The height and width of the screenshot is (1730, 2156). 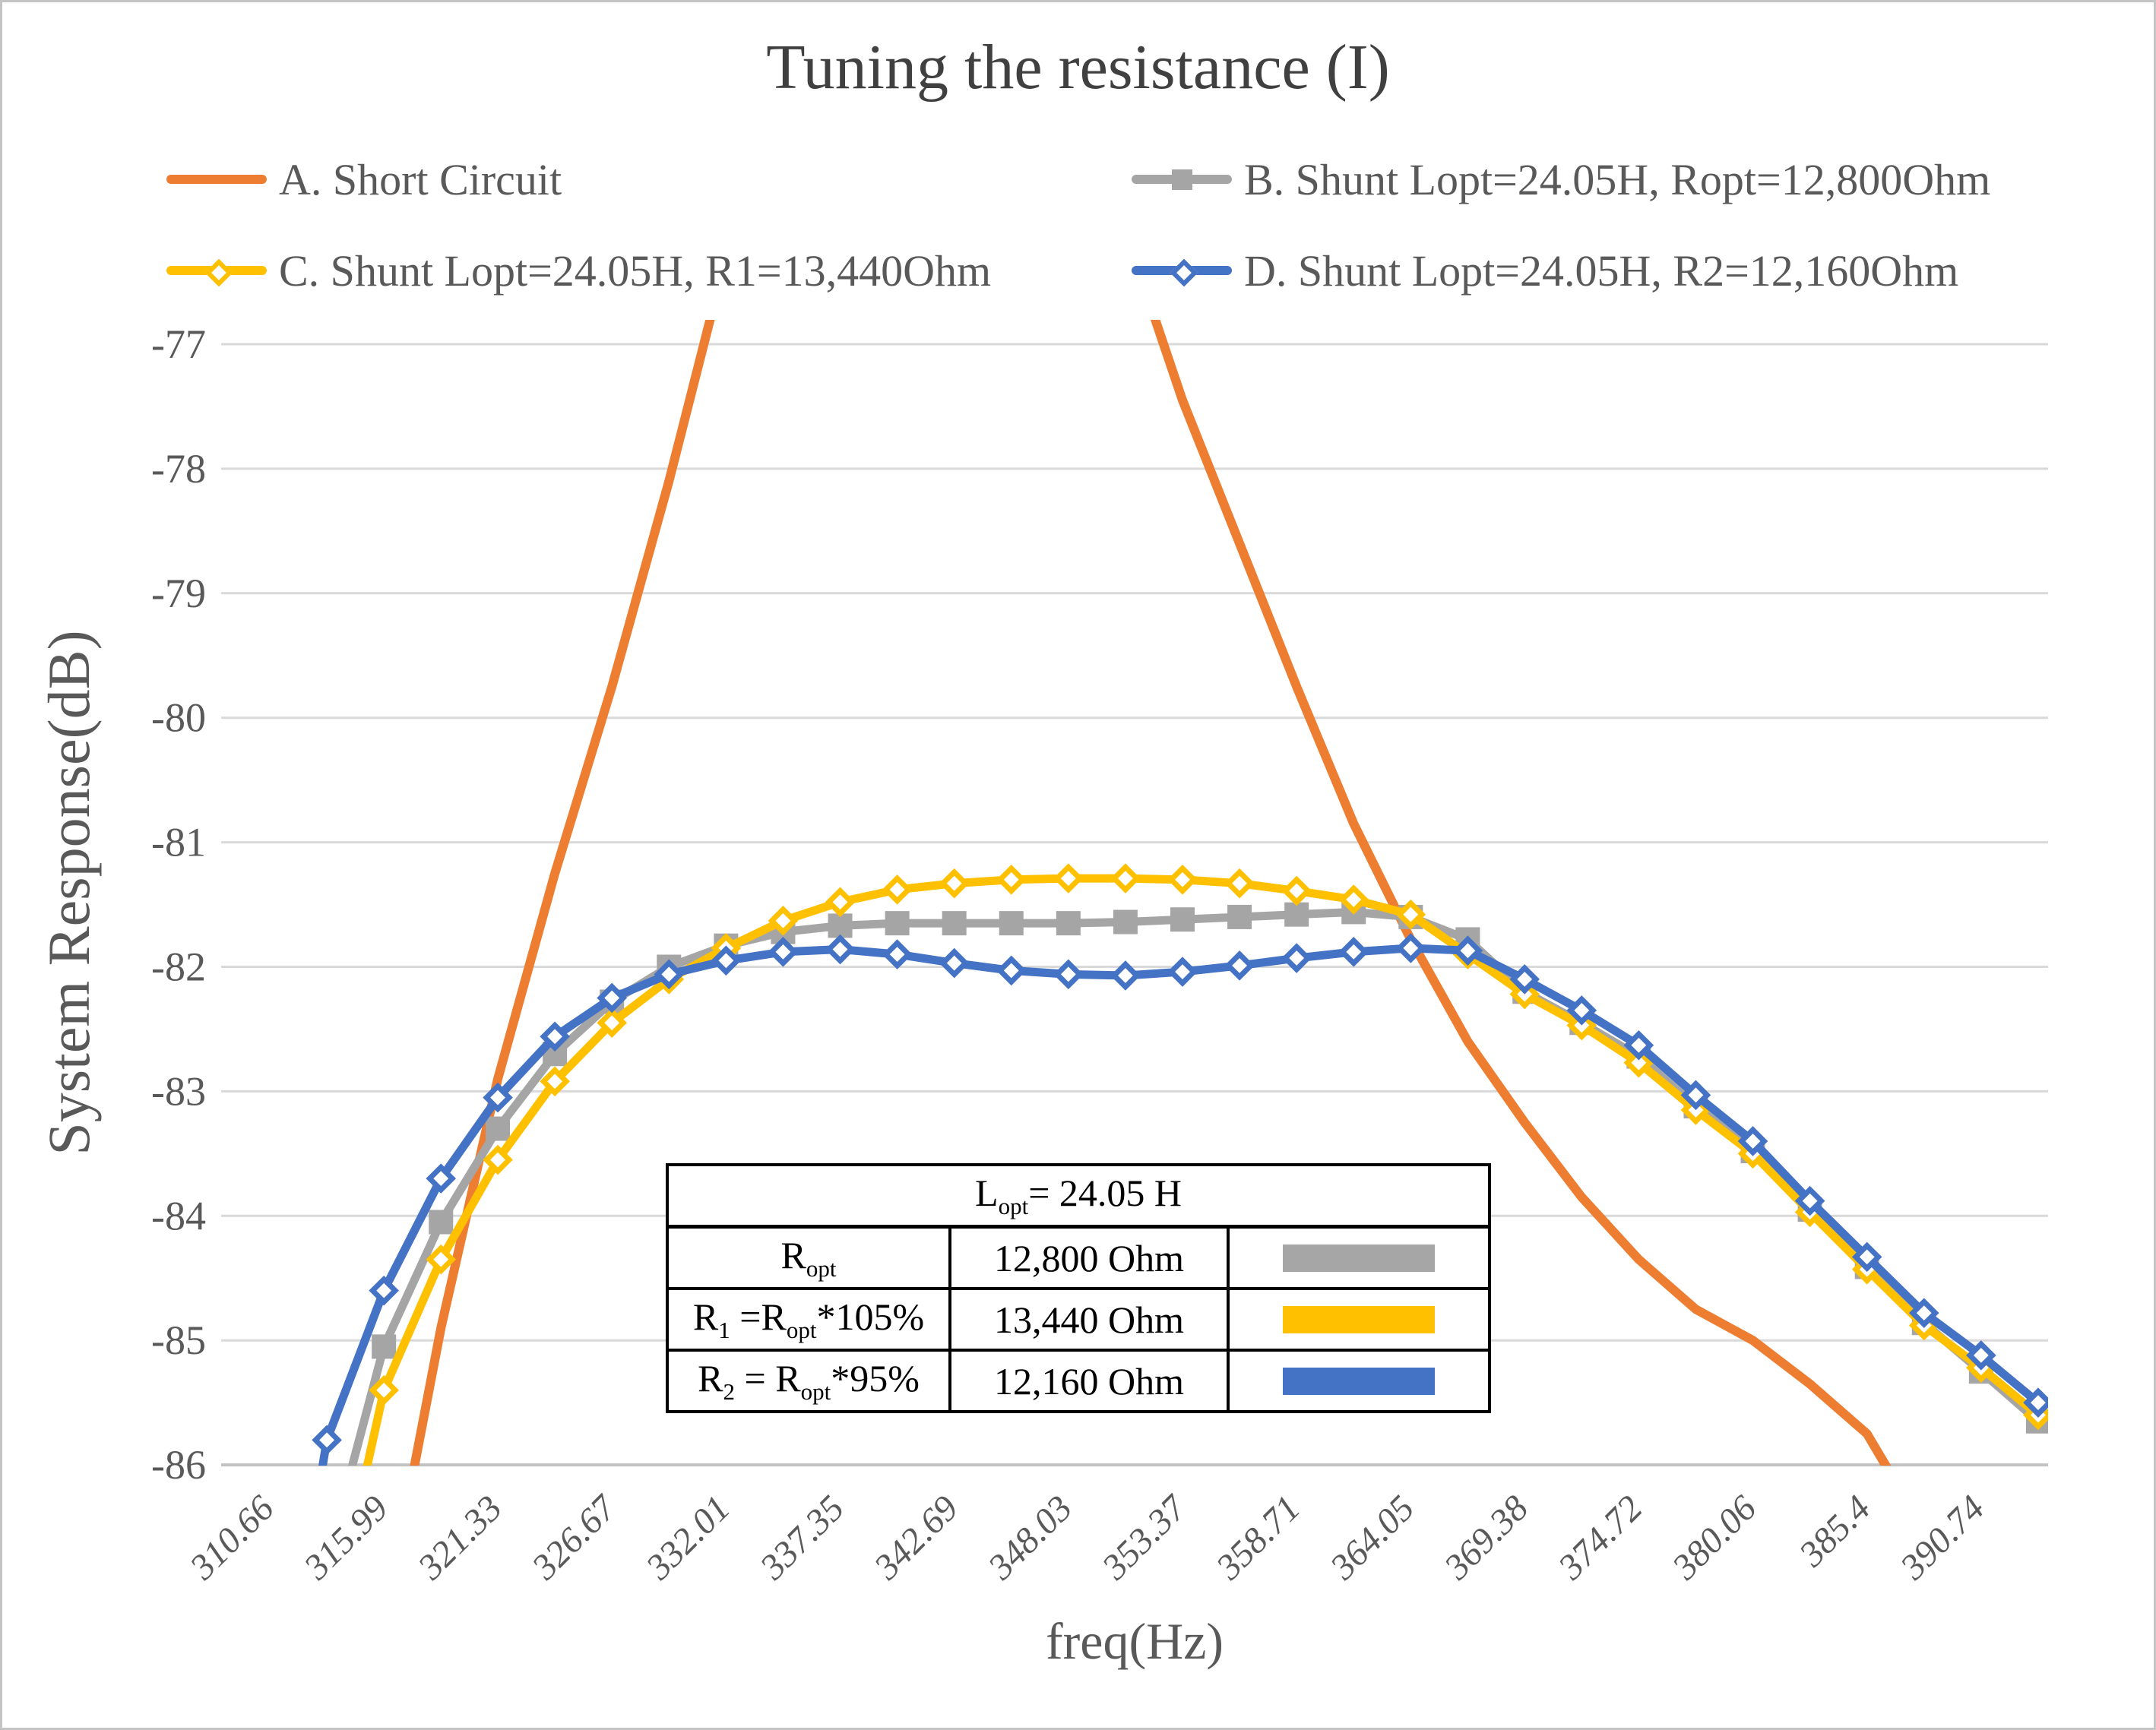 I want to click on svg-text: -83, so click(x=178, y=1091).